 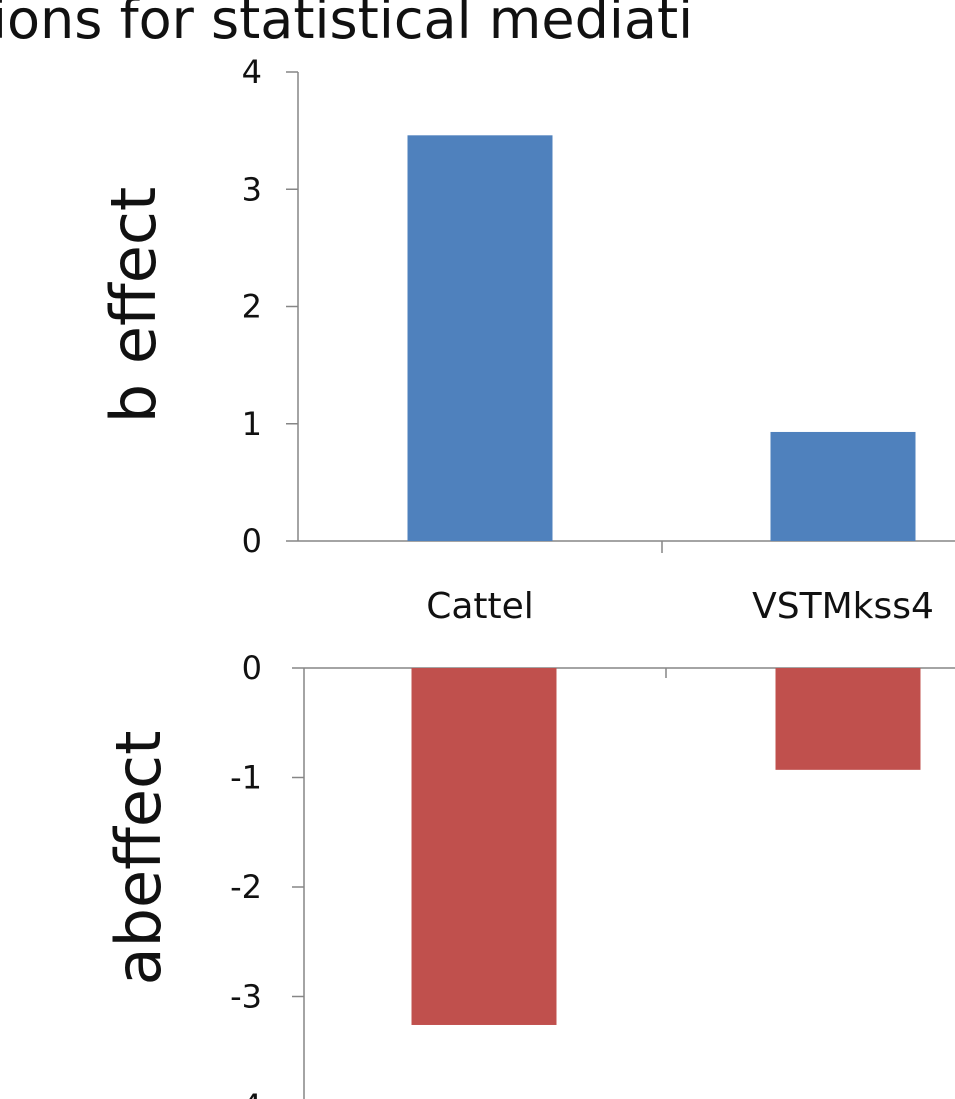 I want to click on category-label: VSTMkss4, so click(x=843, y=606).